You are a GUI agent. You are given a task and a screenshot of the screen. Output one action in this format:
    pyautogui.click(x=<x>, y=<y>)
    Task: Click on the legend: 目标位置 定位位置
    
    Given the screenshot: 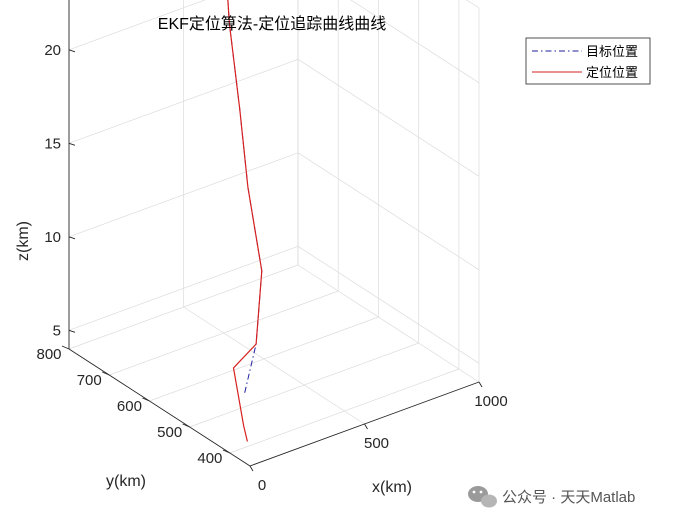 What is the action you would take?
    pyautogui.click(x=588, y=61)
    